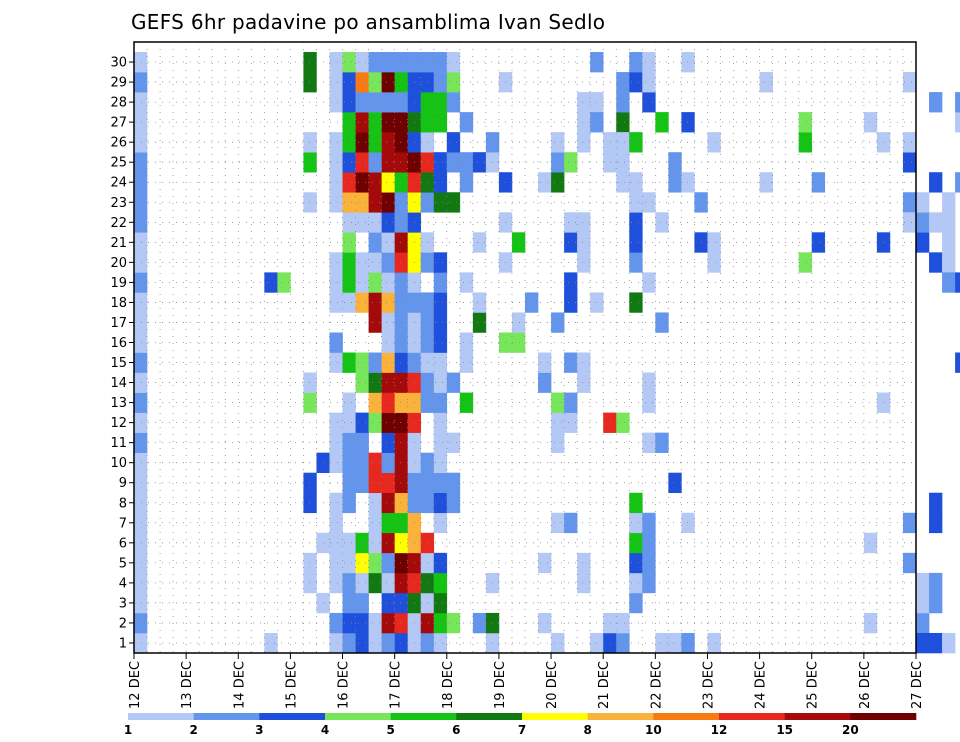 The height and width of the screenshot is (742, 960). Describe the element at coordinates (653, 730) in the screenshot. I see `colorbar-label: 10` at that location.